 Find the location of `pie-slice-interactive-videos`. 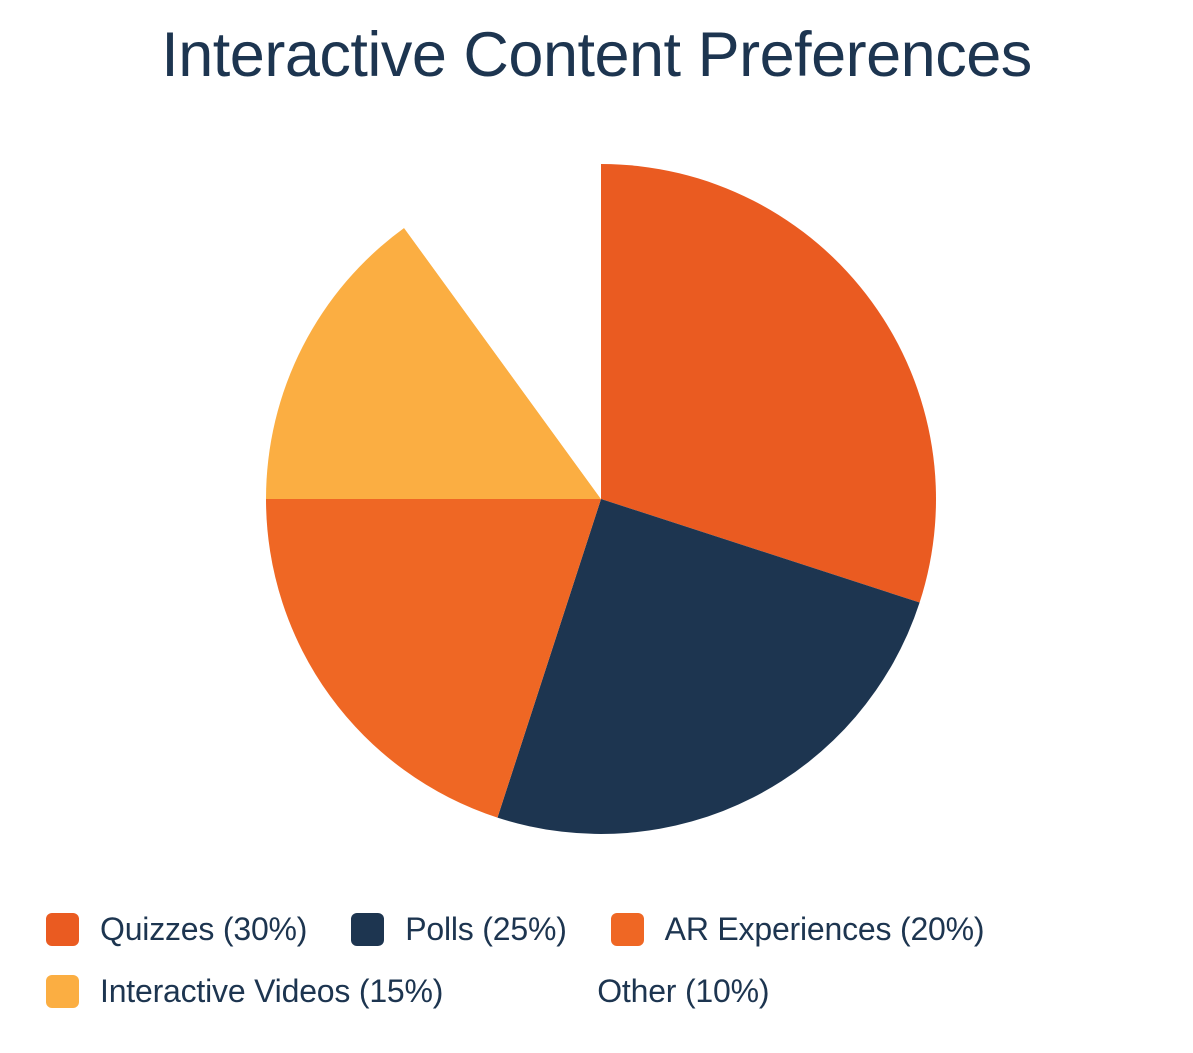

pie-slice-interactive-videos is located at coordinates (433, 363).